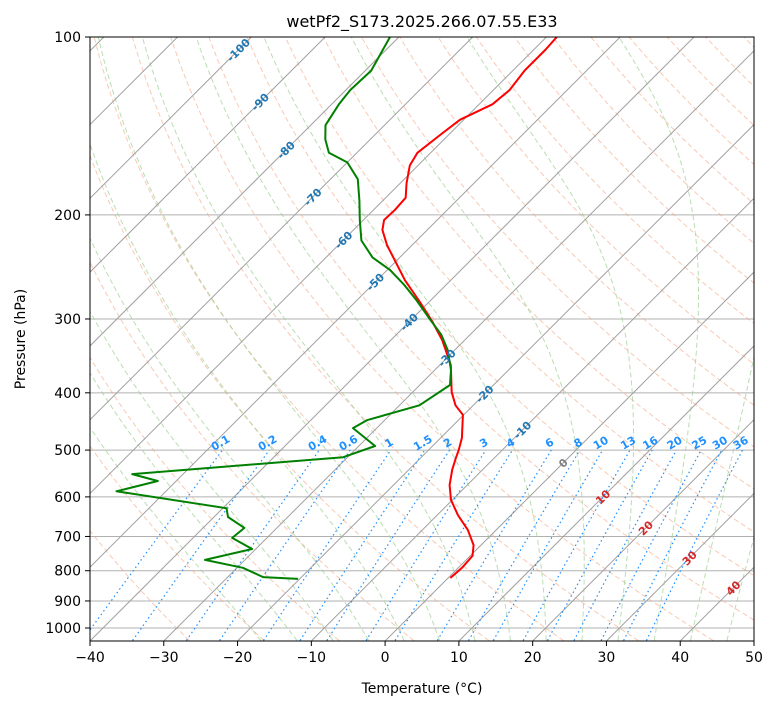 This screenshot has width=775, height=708. Describe the element at coordinates (67, 451) in the screenshot. I see `y-tick-label: 500` at that location.